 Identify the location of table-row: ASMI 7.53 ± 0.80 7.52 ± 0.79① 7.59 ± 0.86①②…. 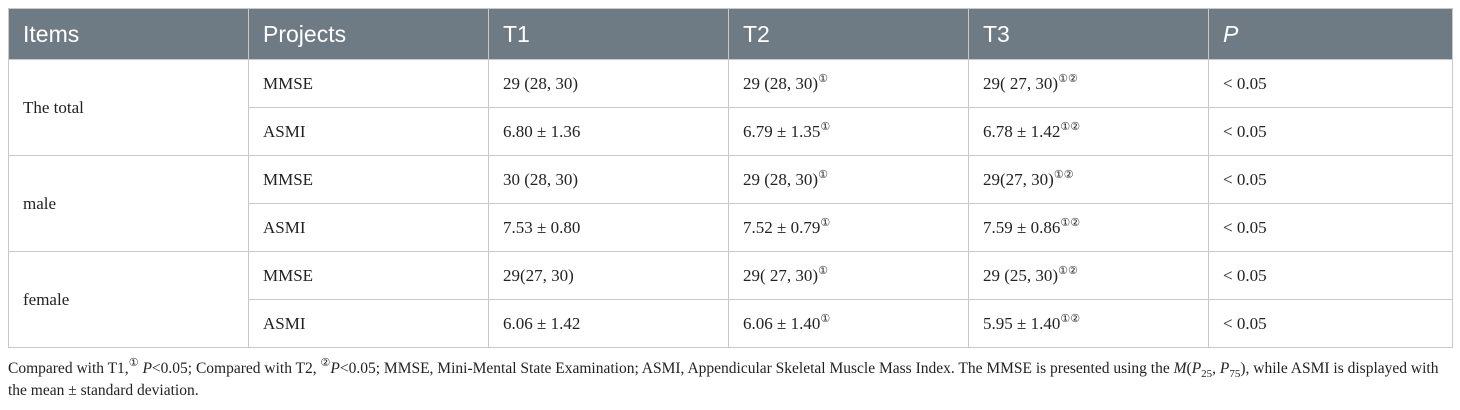
(731, 227).